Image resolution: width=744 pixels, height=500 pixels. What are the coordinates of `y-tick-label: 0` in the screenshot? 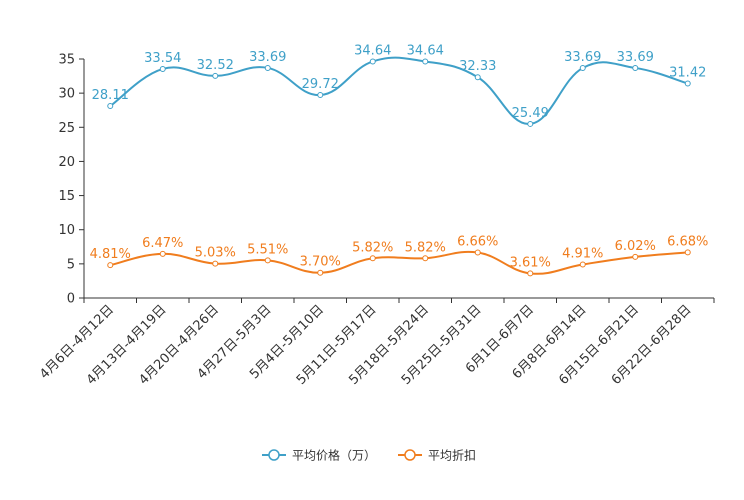 It's located at (71, 299).